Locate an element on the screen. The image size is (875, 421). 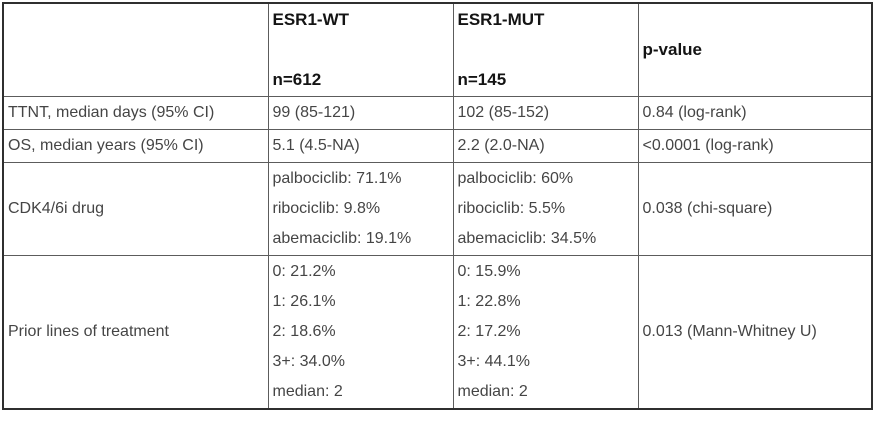
row-label-cell: OS, median years (95% CI) is located at coordinates (135, 146).